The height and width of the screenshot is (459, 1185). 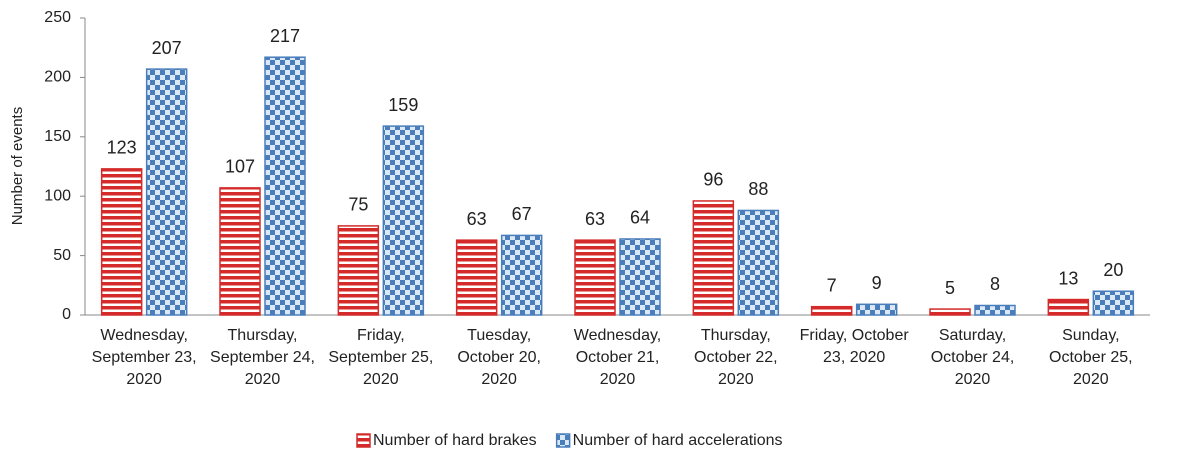 I want to click on y-tick-label: 100, so click(x=57, y=195).